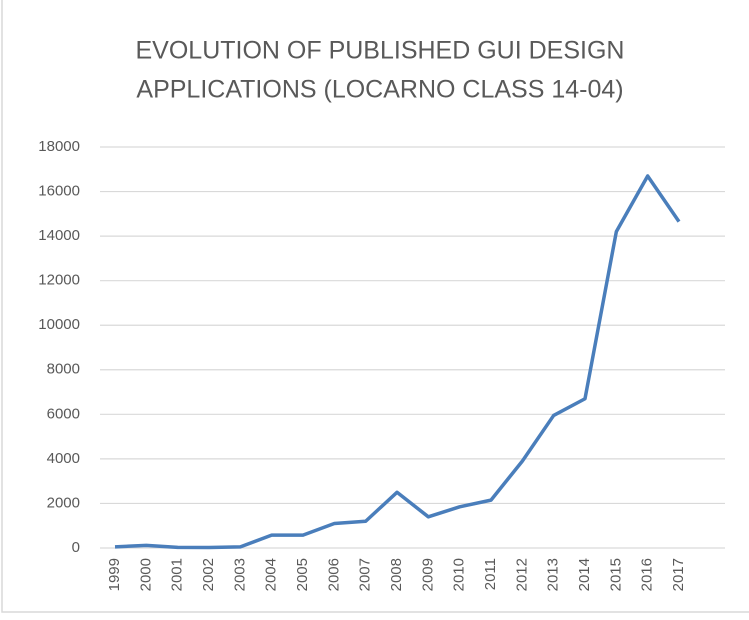 This screenshot has width=749, height=620. I want to click on x-tick-label: 2016, so click(647, 574).